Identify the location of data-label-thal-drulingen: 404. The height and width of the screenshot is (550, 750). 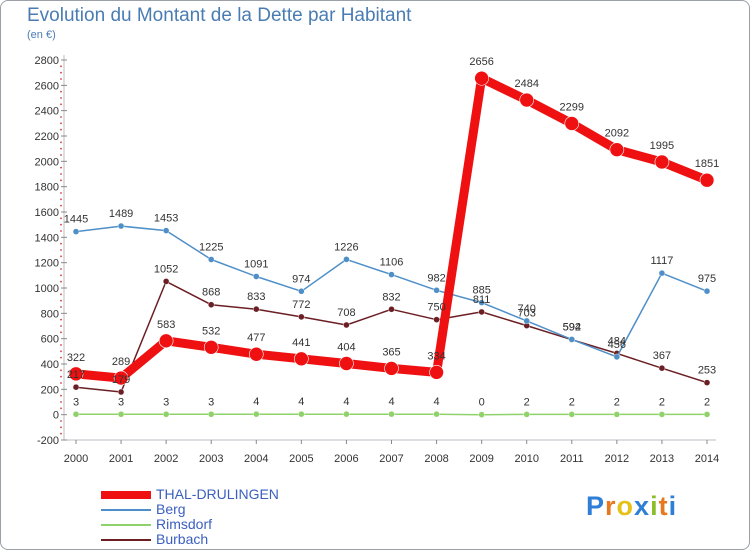
(346, 347).